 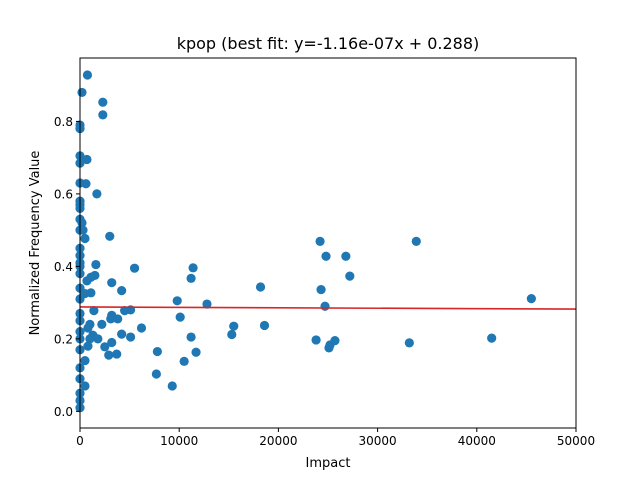 What do you see at coordinates (378, 441) in the screenshot?
I see `x-tick-label: 30000` at bounding box center [378, 441].